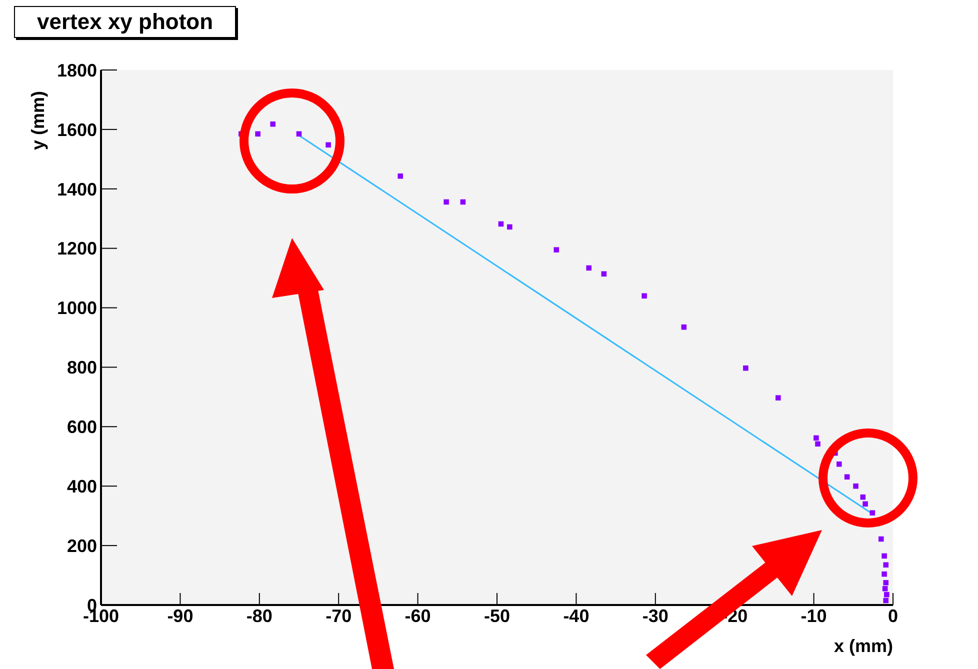 The image size is (978, 669). I want to click on x-tick-label: -70, so click(339, 616).